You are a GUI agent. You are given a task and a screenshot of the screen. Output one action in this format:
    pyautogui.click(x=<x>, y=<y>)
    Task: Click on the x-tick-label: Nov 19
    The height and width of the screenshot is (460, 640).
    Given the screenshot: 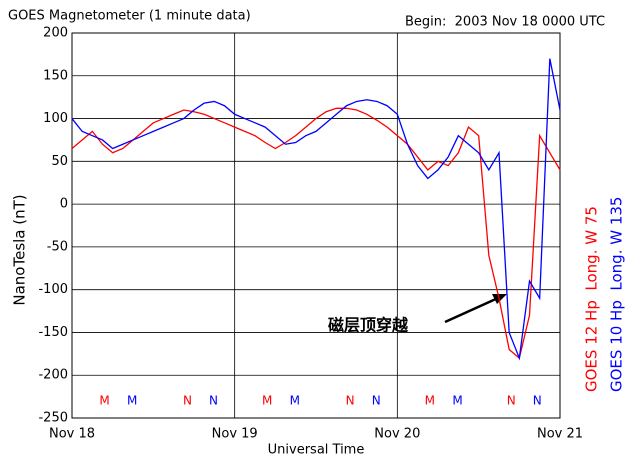 What is the action you would take?
    pyautogui.click(x=235, y=434)
    